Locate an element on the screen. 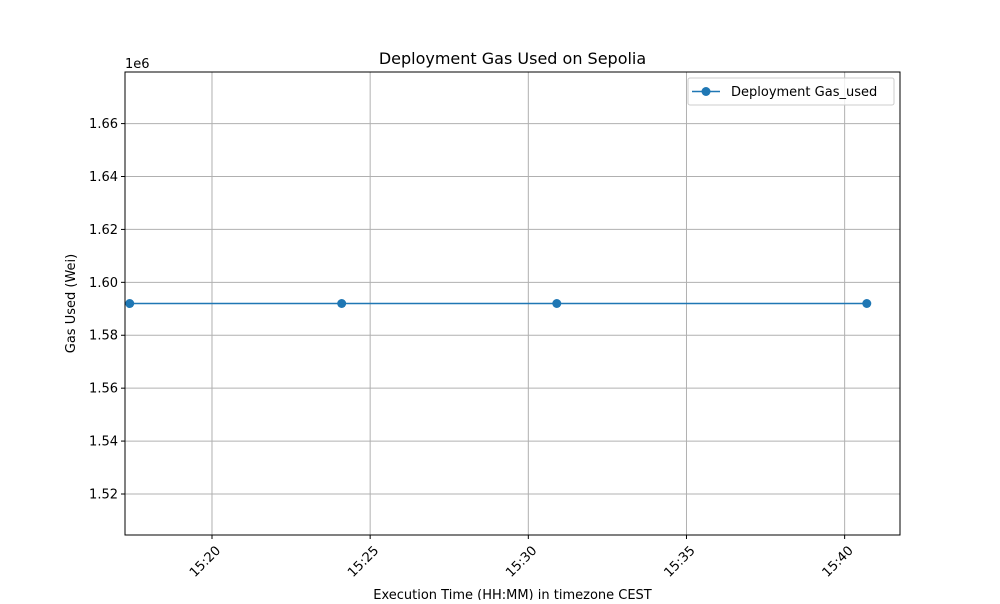 The height and width of the screenshot is (604, 1000). legend-box is located at coordinates (791, 91).